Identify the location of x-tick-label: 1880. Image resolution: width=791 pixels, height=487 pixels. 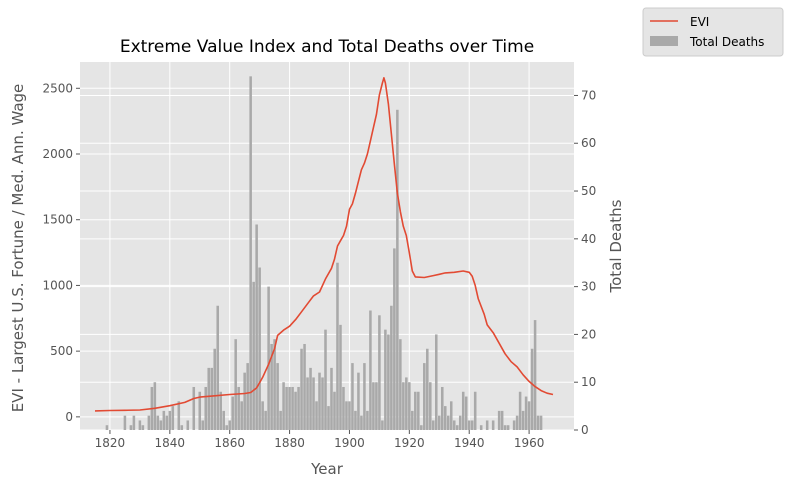
(289, 443).